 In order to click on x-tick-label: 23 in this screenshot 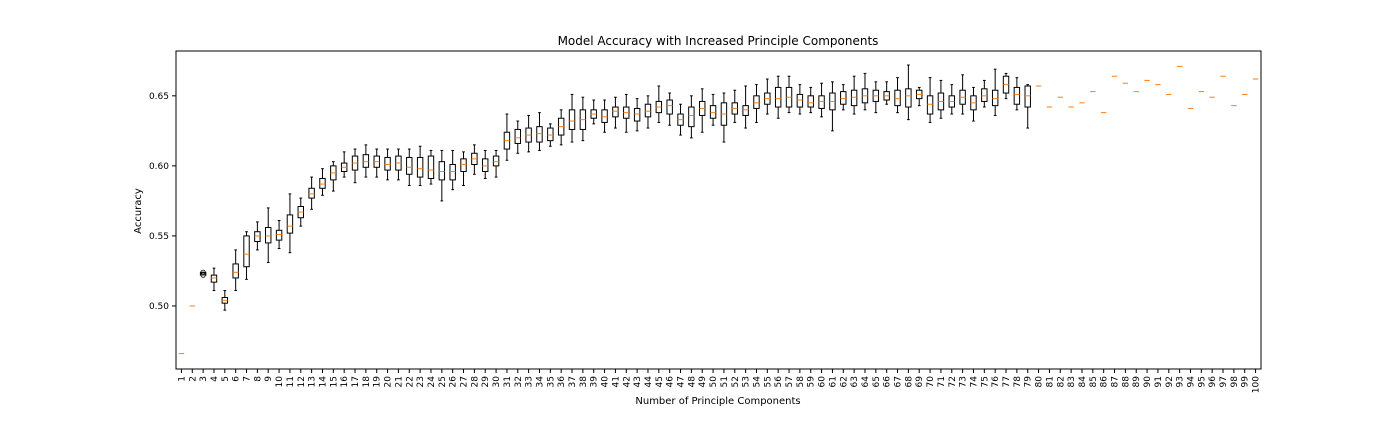, I will do `click(421, 381)`.